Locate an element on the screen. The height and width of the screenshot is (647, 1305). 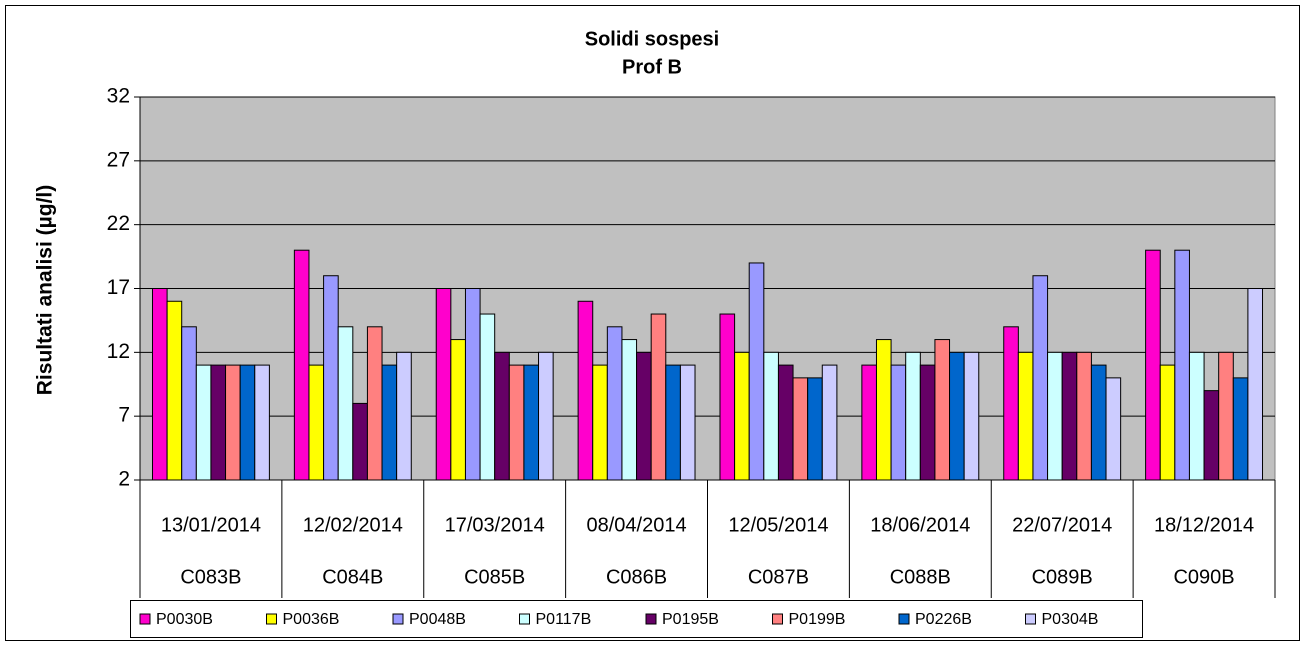
legend-label: P0199B is located at coordinates (817, 619).